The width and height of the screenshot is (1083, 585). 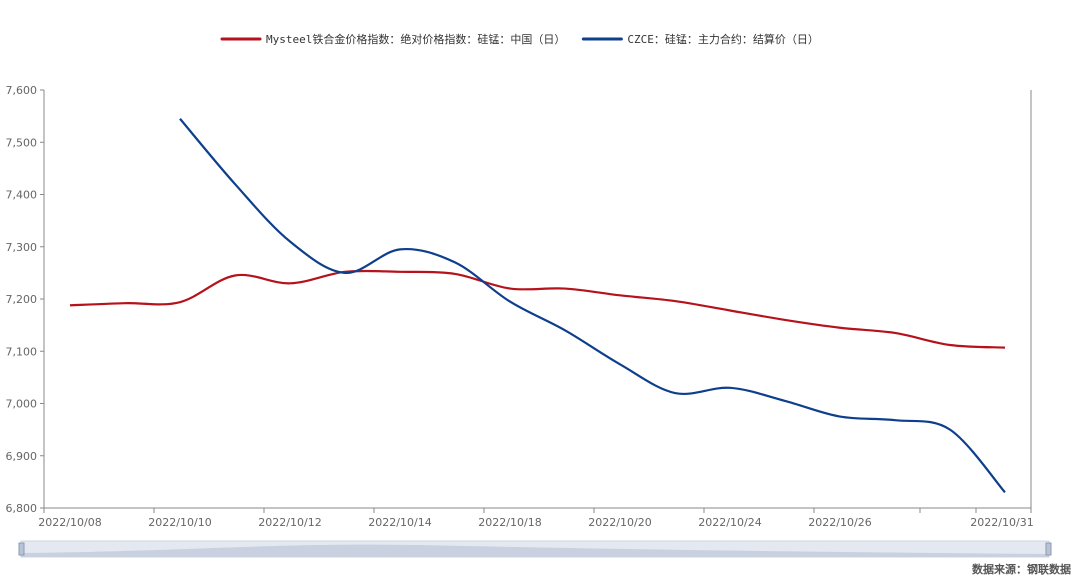 I want to click on x-tick-label: 2022/10/18, so click(x=509, y=522).